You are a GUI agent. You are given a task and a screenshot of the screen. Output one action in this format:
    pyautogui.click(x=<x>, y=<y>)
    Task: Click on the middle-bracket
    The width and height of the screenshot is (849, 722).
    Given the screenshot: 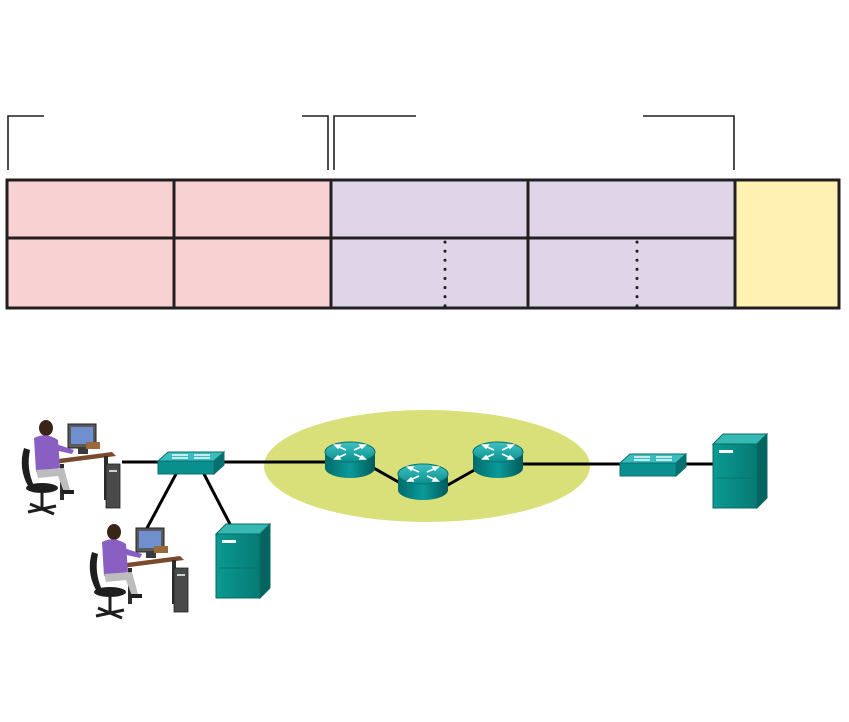 What is the action you would take?
    pyautogui.click(x=534, y=142)
    